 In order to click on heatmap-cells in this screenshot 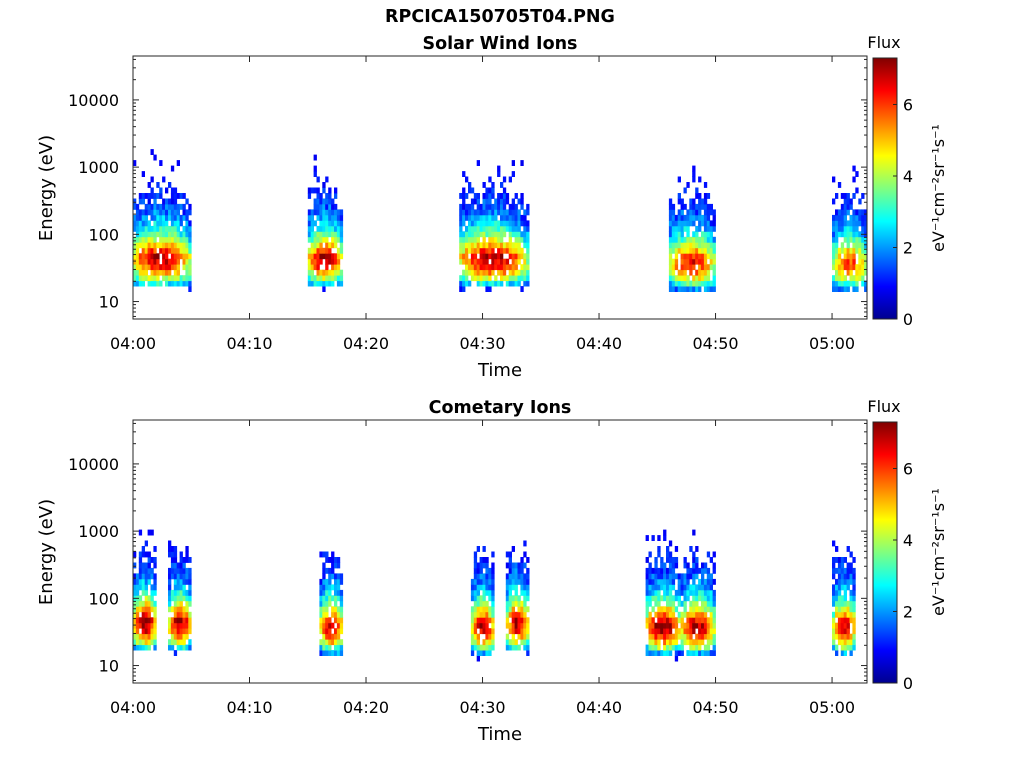, I will do `click(500, 220)`.